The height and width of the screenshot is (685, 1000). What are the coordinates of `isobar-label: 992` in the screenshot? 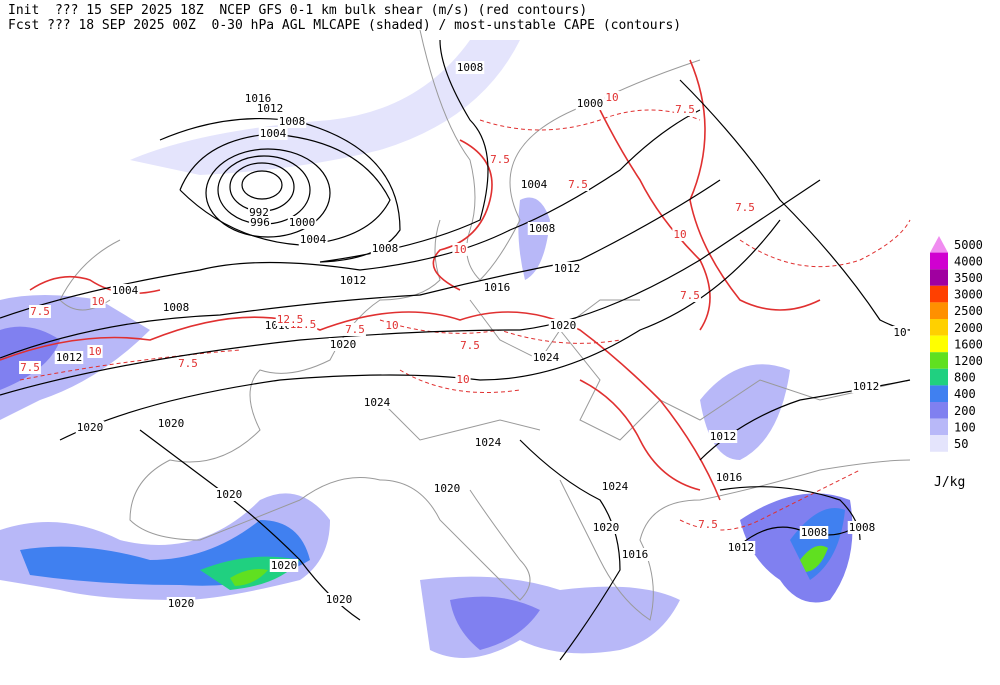 It's located at (259, 212).